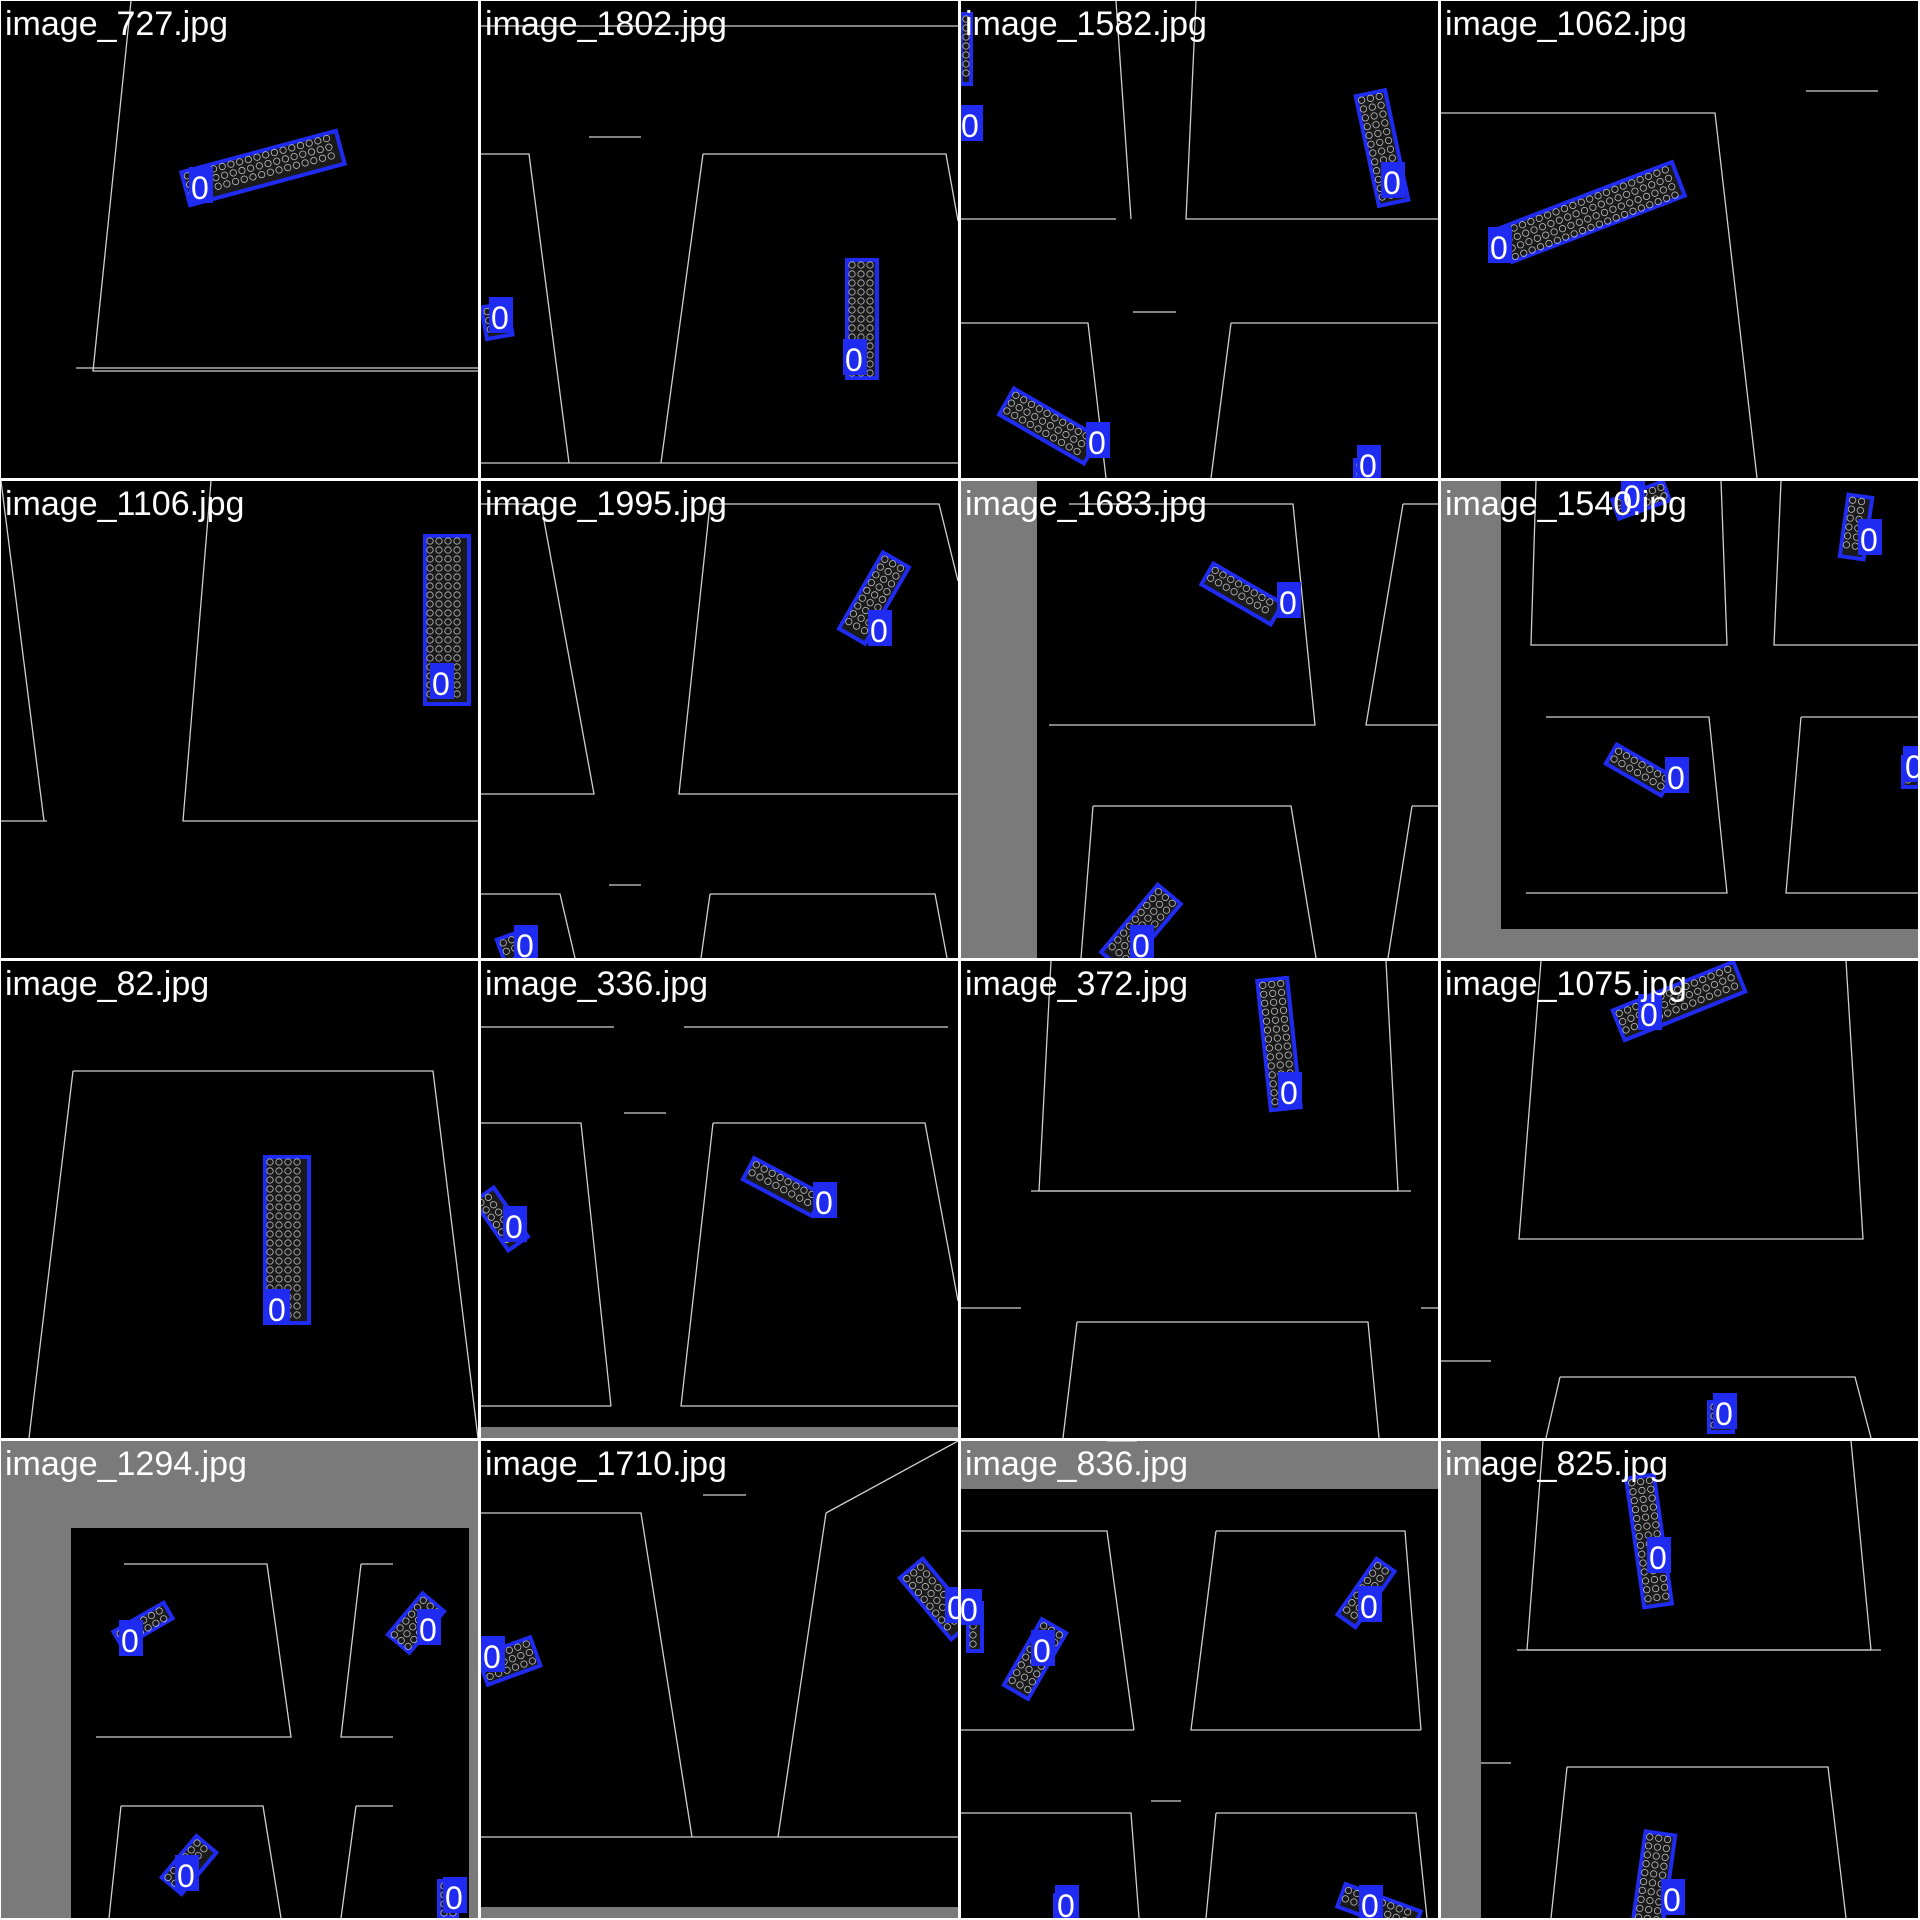 The height and width of the screenshot is (1920, 1920). Describe the element at coordinates (239, 1199) in the screenshot. I see `tile-9: image_82.jpg 0` at that location.